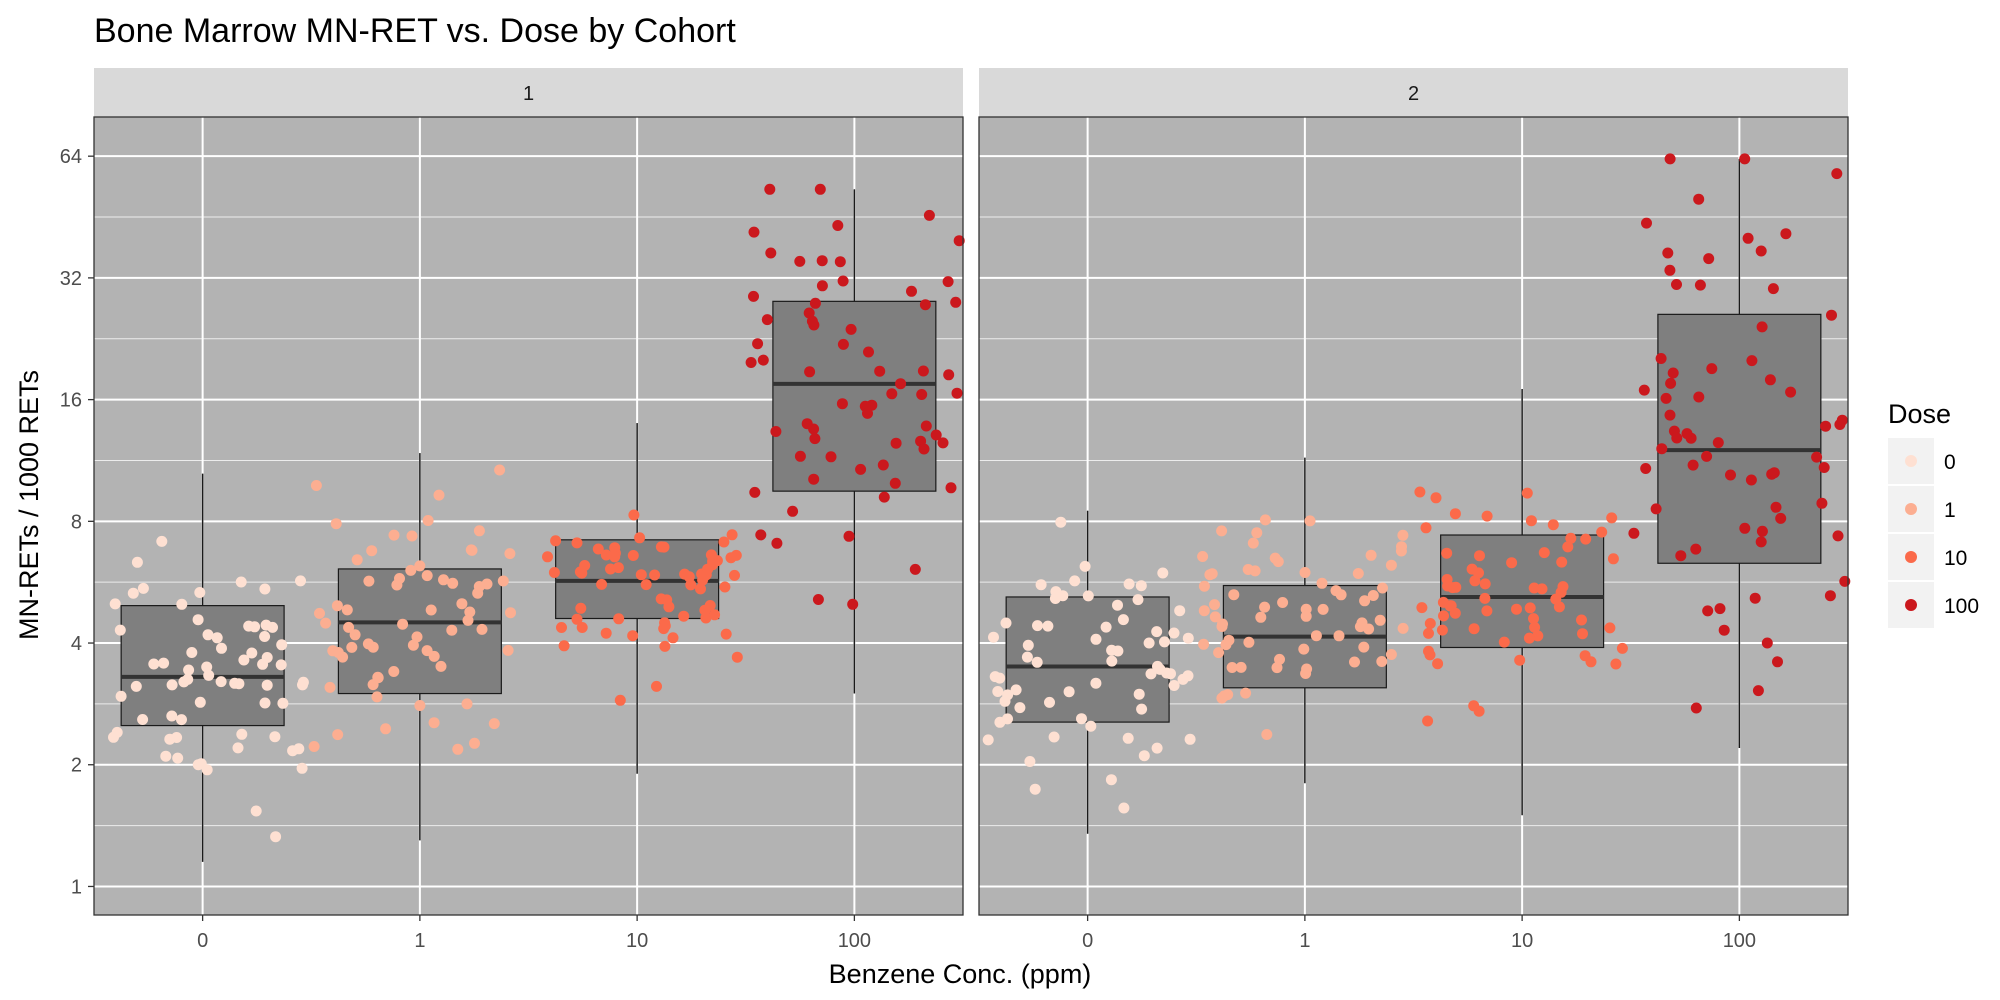 This screenshot has width=2000, height=1000. What do you see at coordinates (419, 941) in the screenshot?
I see `x-tick-label: 1` at bounding box center [419, 941].